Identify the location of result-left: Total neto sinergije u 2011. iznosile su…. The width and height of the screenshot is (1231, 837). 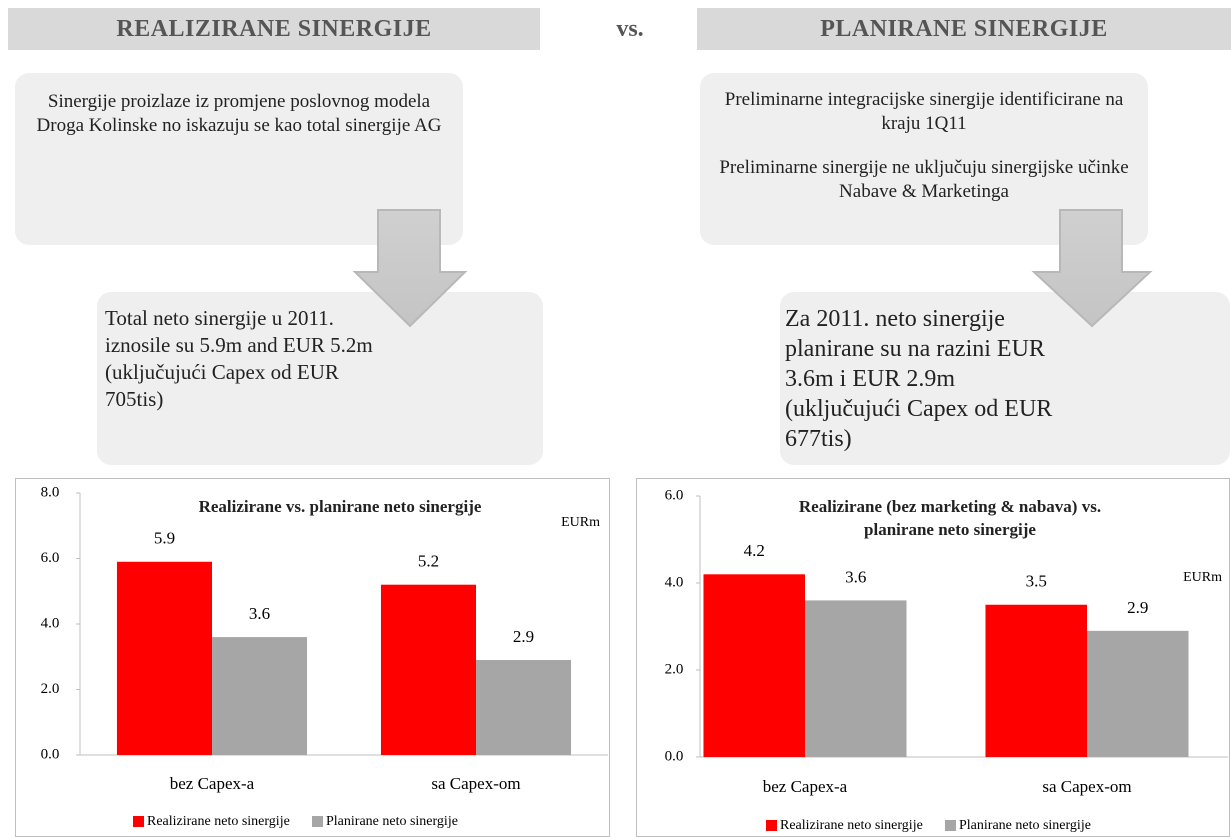
(239, 358).